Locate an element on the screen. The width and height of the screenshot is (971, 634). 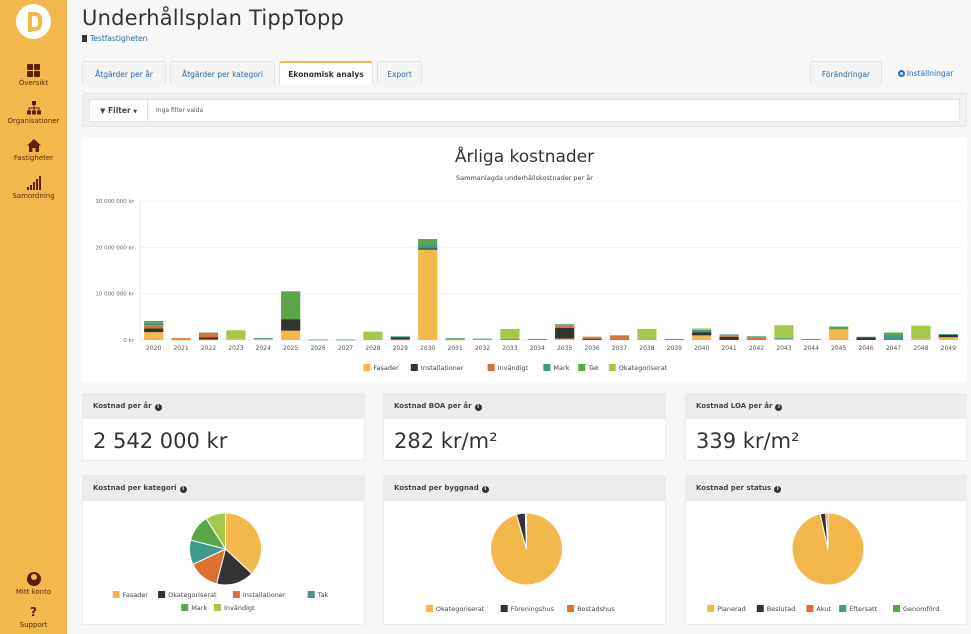
bar-segment-fasader-2048 is located at coordinates (921, 339).